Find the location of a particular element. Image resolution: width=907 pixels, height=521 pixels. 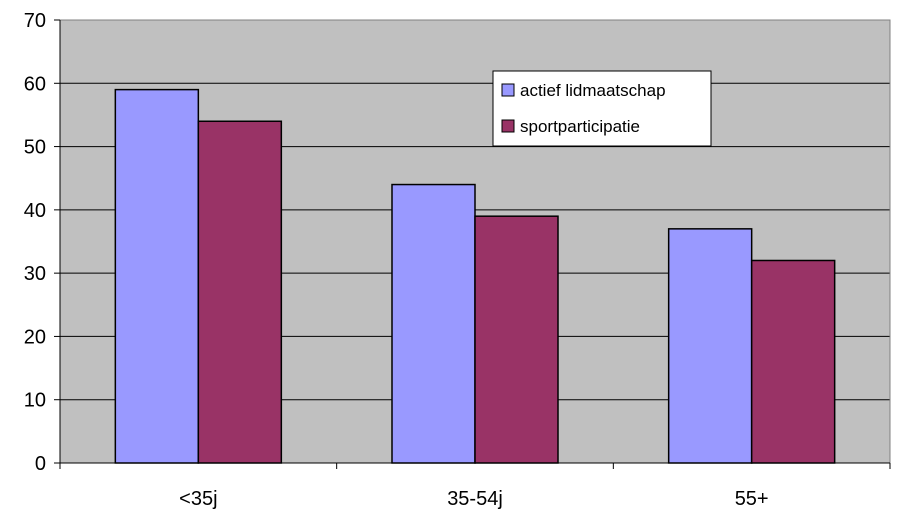

legend-label-sportparticipatie: sportparticipatie is located at coordinates (580, 126).